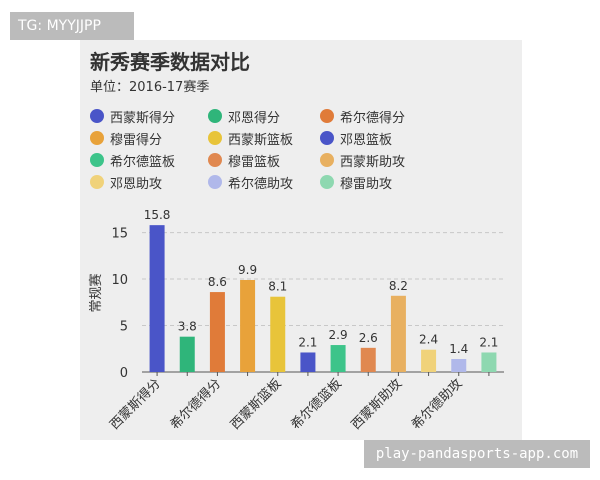 Image resolution: width=600 pixels, height=480 pixels. I want to click on chart-subtitle: 单位：2016-17赛季, so click(150, 87).